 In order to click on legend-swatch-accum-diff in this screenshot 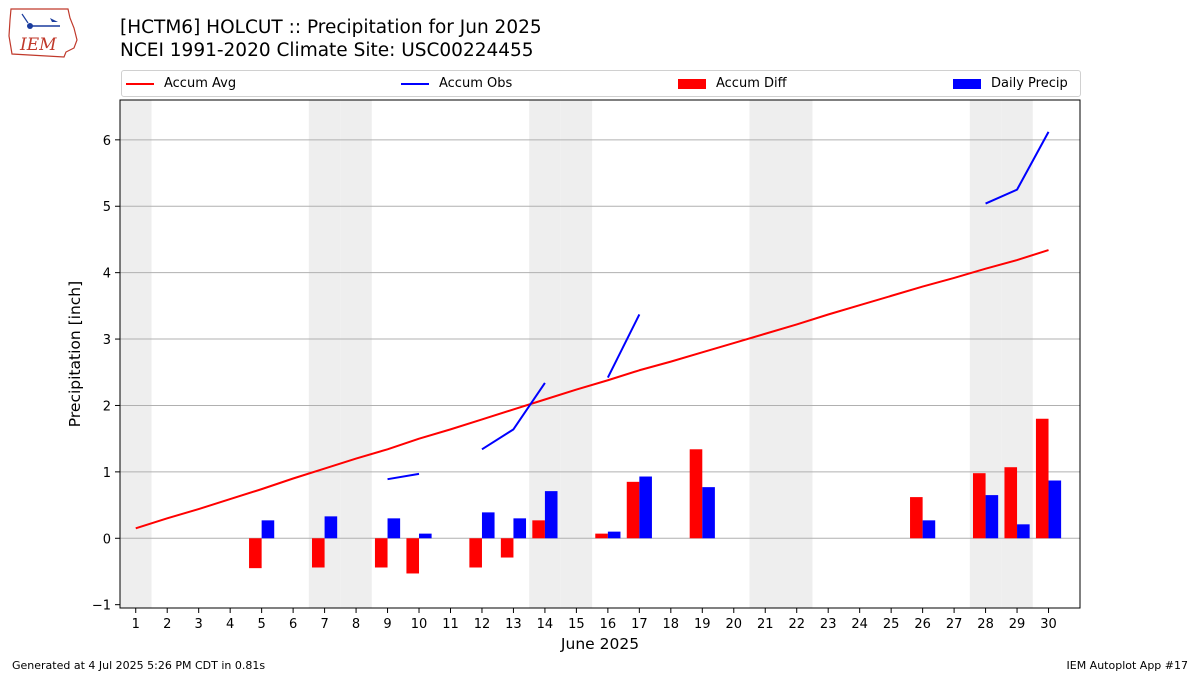, I will do `click(692, 83)`.